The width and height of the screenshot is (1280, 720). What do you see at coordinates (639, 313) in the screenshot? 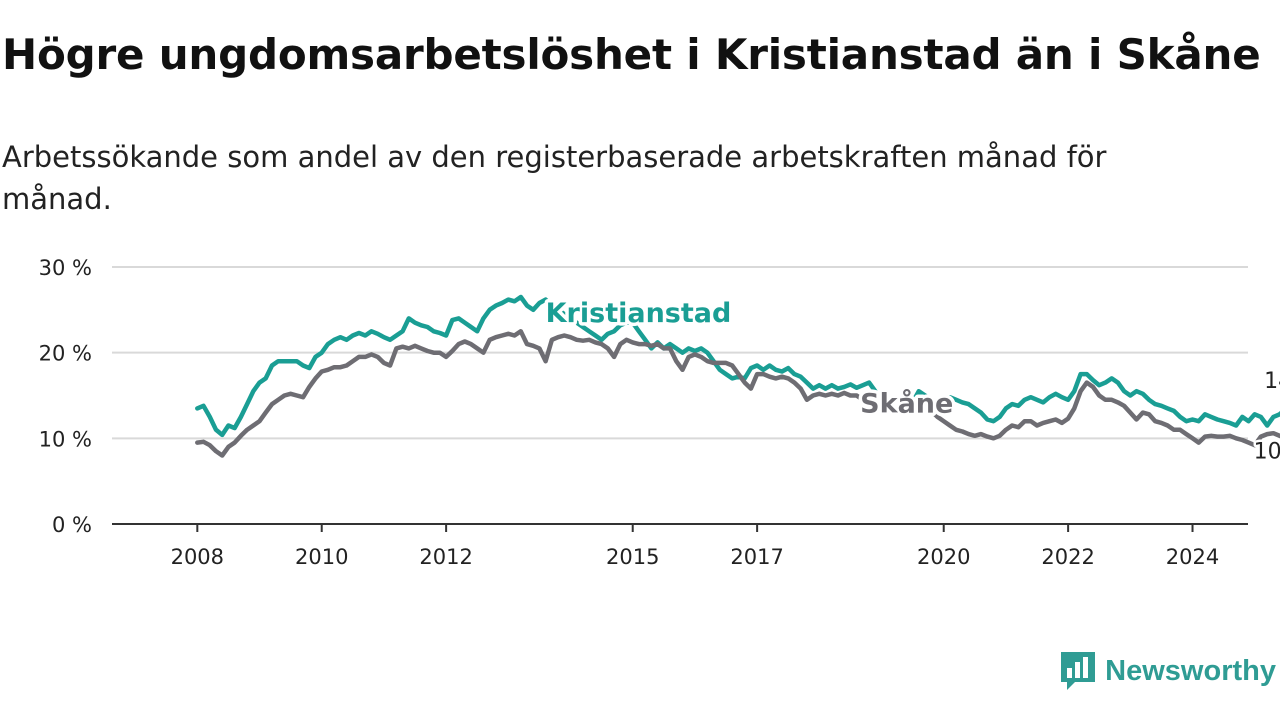
I see `series-label-kristianstad: Kristianstad` at bounding box center [639, 313].